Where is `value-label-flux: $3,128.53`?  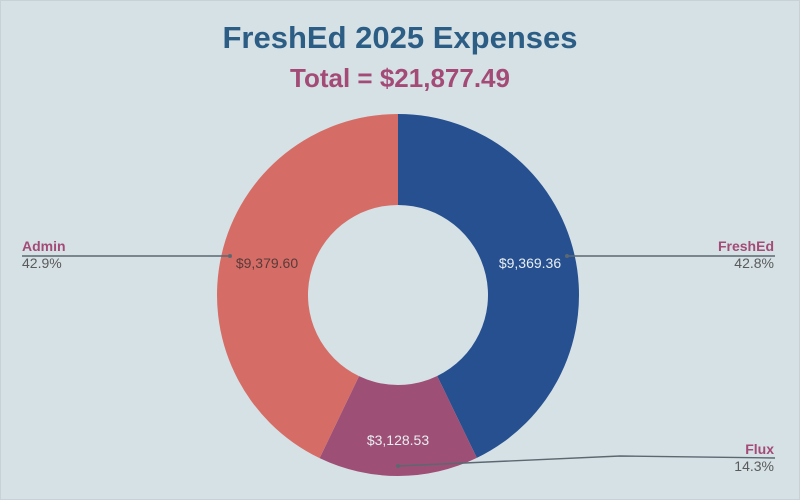 value-label-flux: $3,128.53 is located at coordinates (398, 440).